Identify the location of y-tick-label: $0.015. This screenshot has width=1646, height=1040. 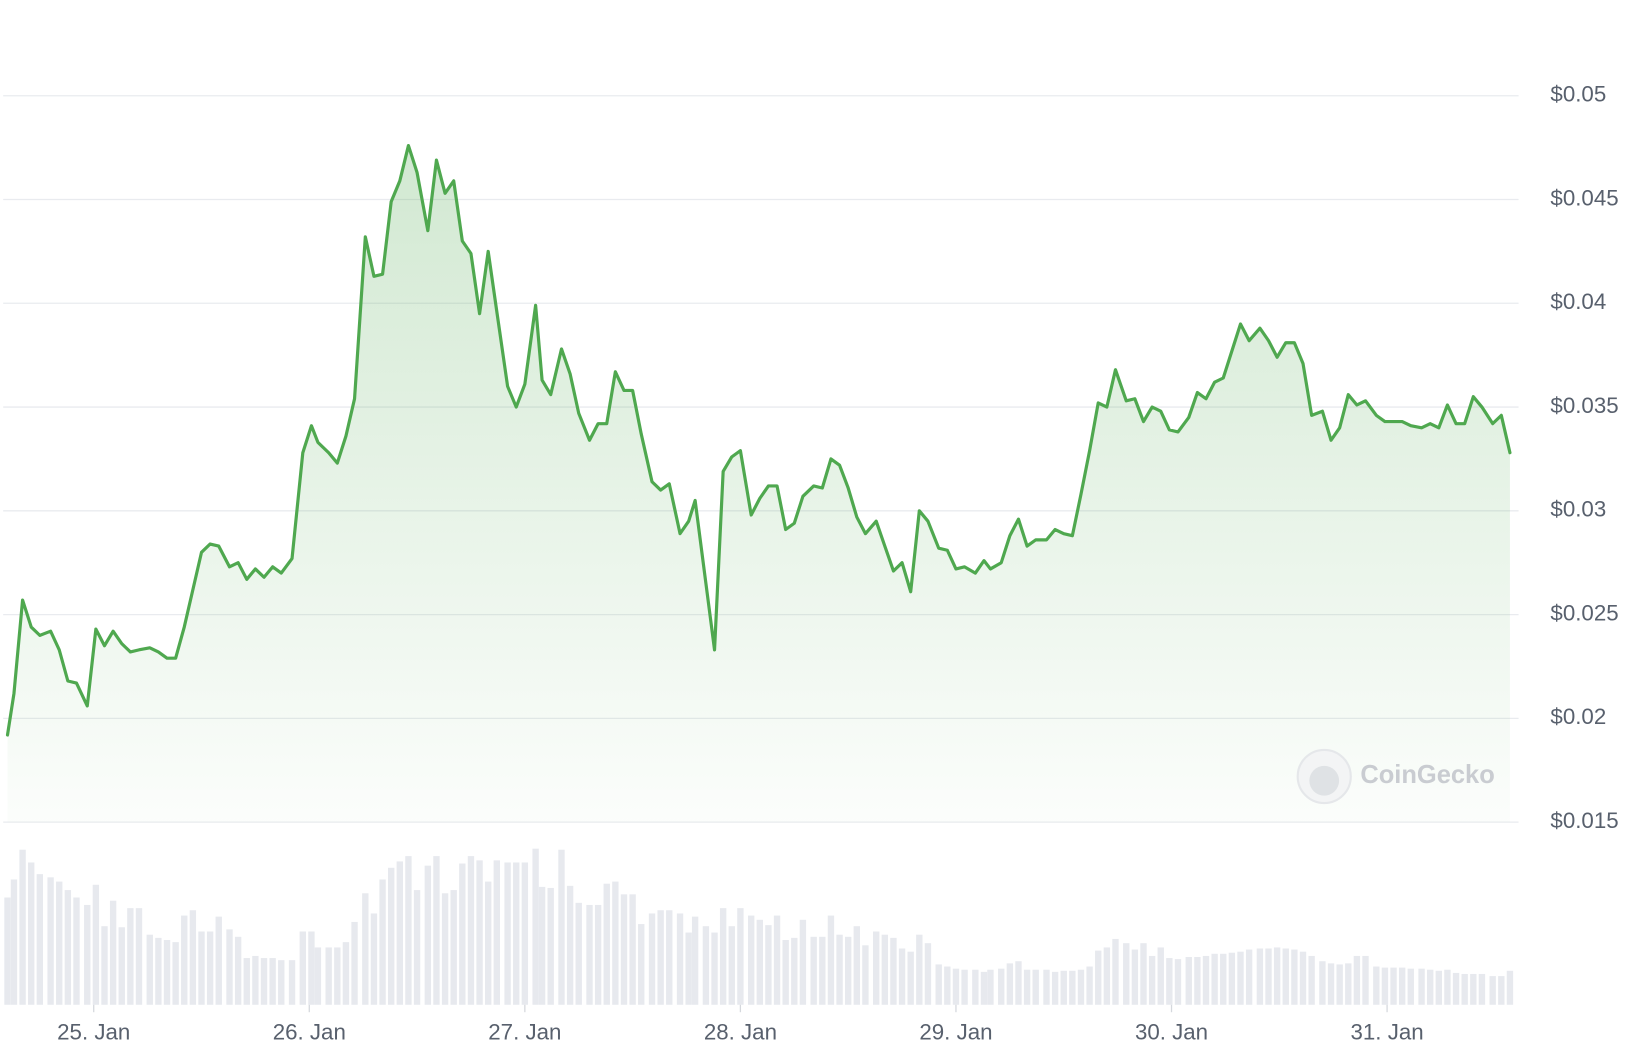
(1584, 820).